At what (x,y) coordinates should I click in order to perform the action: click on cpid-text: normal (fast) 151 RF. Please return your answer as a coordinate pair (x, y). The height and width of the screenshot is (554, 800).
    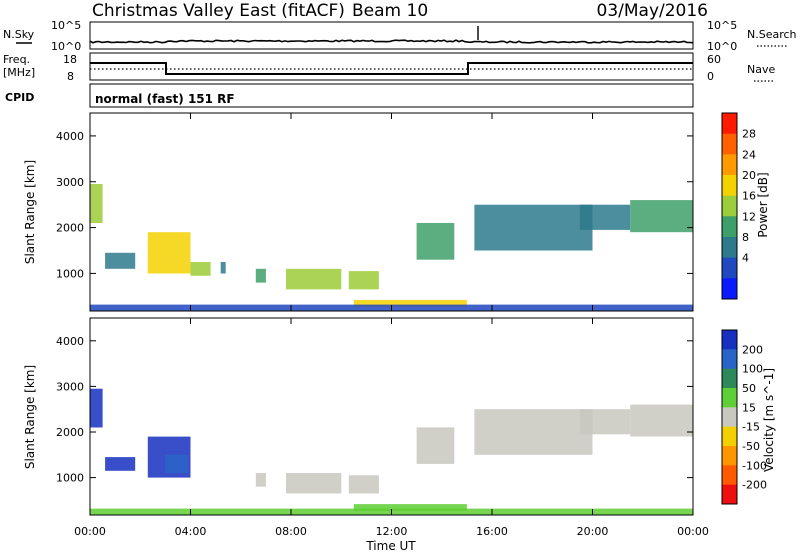
    Looking at the image, I should click on (165, 99).